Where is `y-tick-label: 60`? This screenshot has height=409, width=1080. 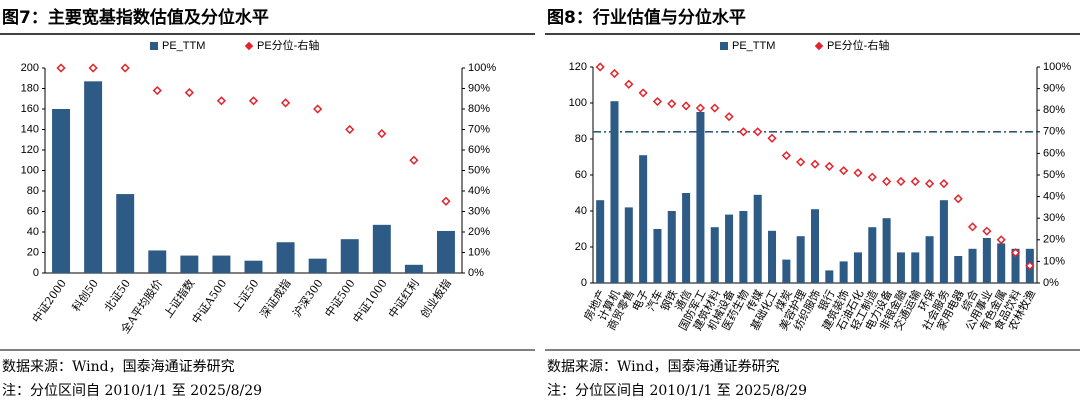
y-tick-label: 60 is located at coordinates (33, 211).